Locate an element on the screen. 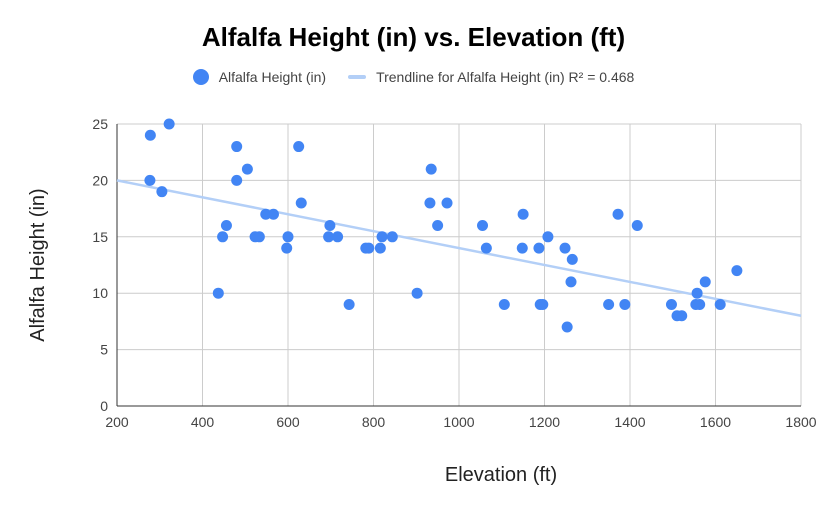  x-tick-label: 1600 is located at coordinates (715, 422).